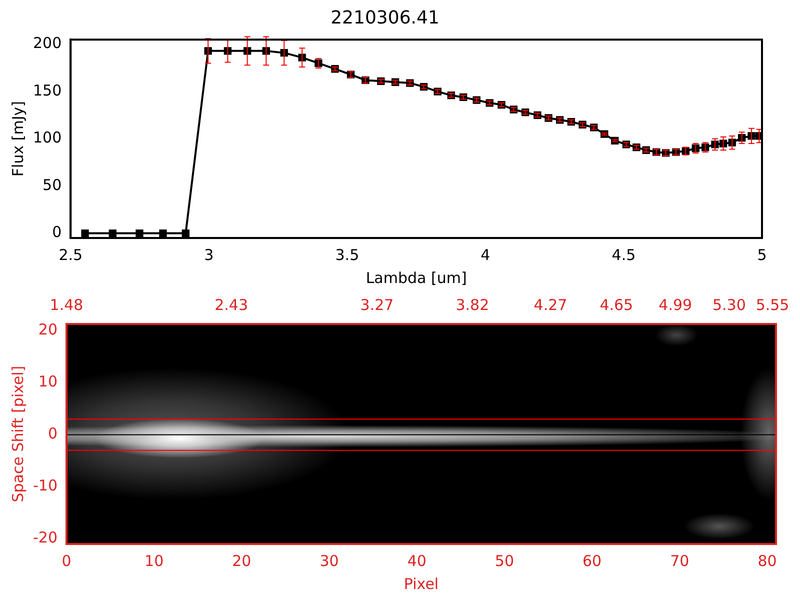 This screenshot has width=800, height=600. What do you see at coordinates (773, 305) in the screenshot?
I see `x2-tick-label: 5.55` at bounding box center [773, 305].